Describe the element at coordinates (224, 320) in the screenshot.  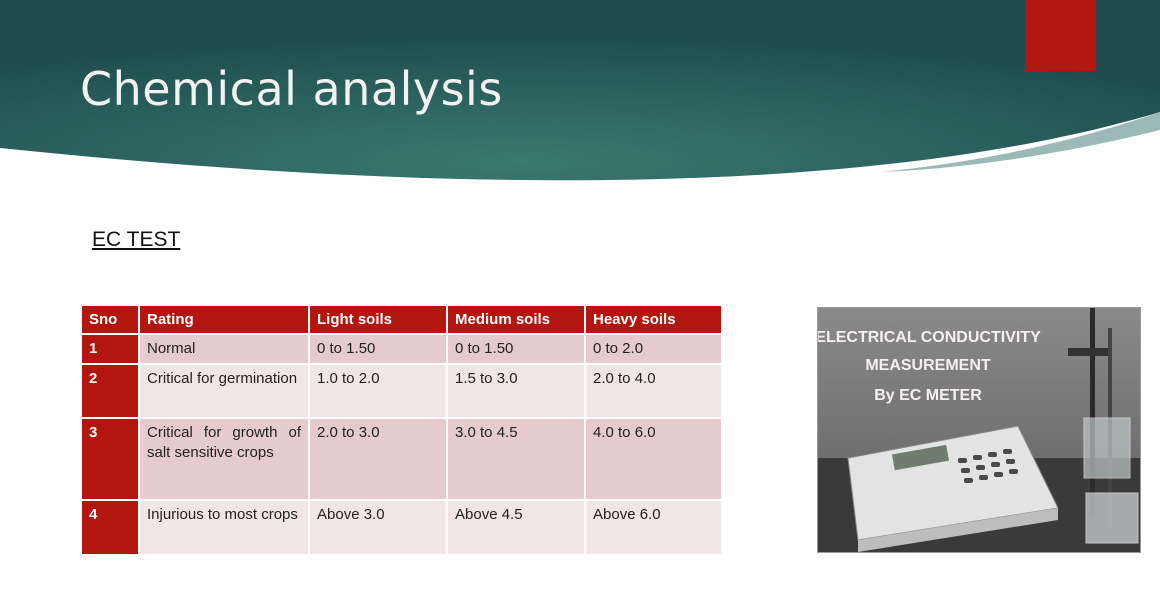
I see `header-rating: Rating` at that location.